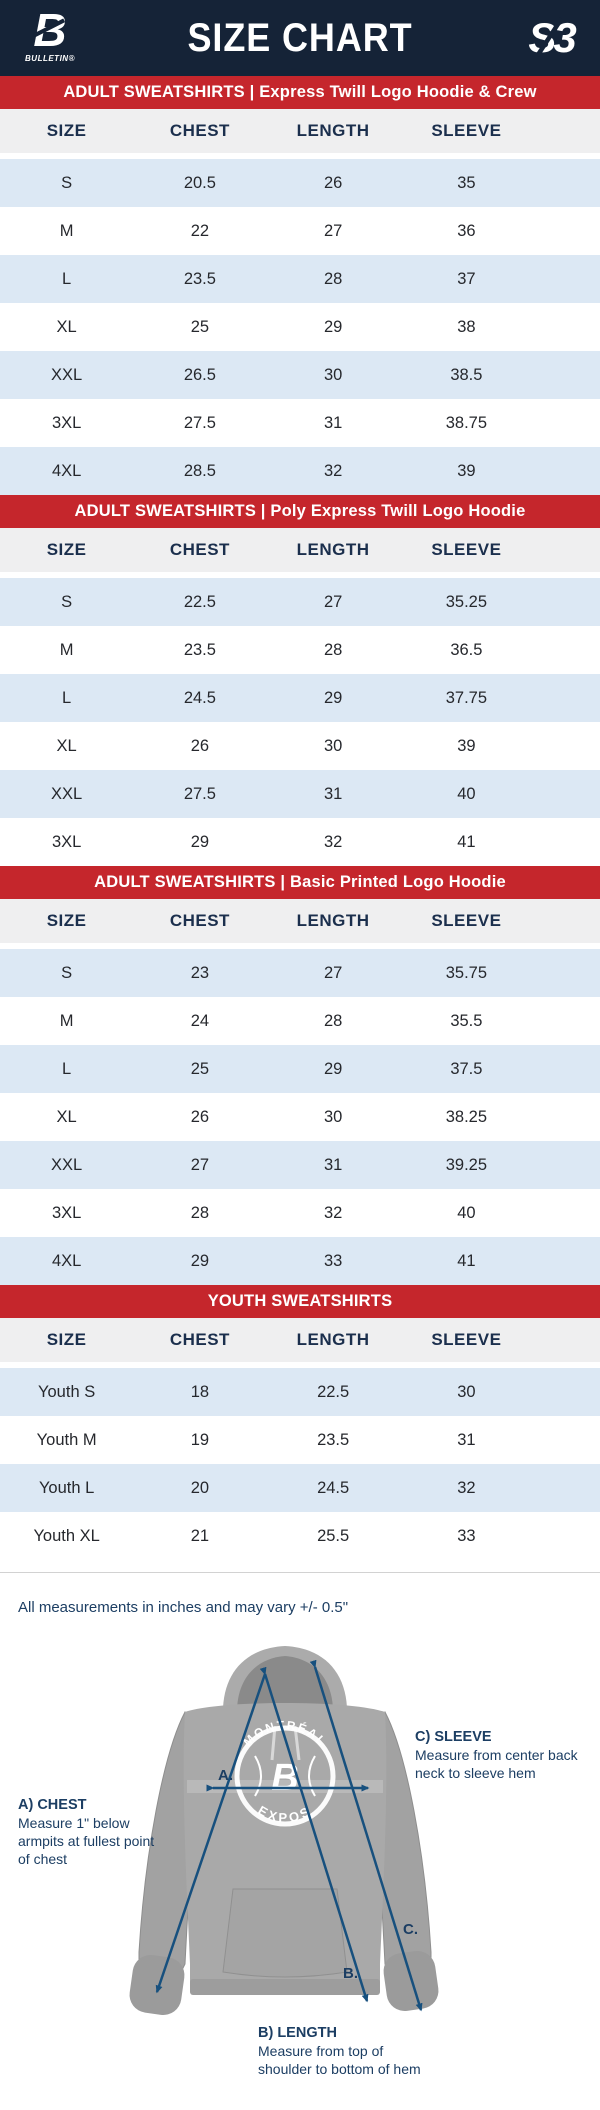  I want to click on title-bar: B BULLETIN® SIZE CHART S3, so click(300, 38).